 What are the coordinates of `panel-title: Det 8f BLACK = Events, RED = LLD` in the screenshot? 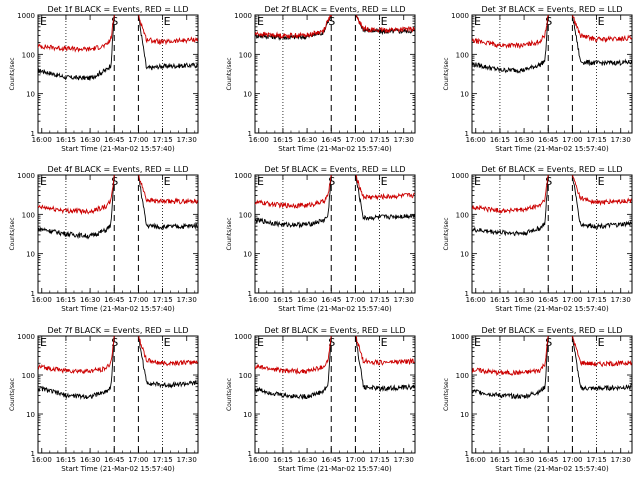 It's located at (334, 330).